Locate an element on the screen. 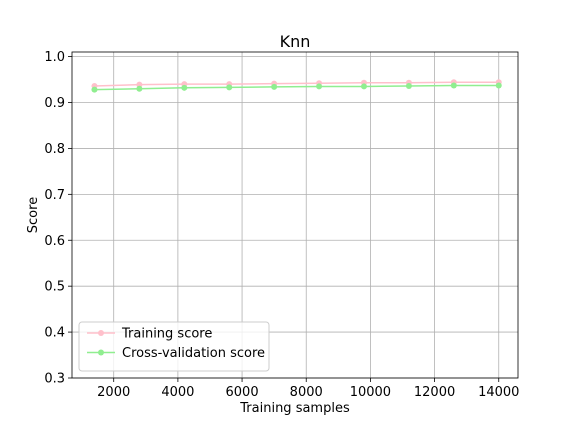 The width and height of the screenshot is (576, 432). y-axis-title: Score is located at coordinates (33, 215).